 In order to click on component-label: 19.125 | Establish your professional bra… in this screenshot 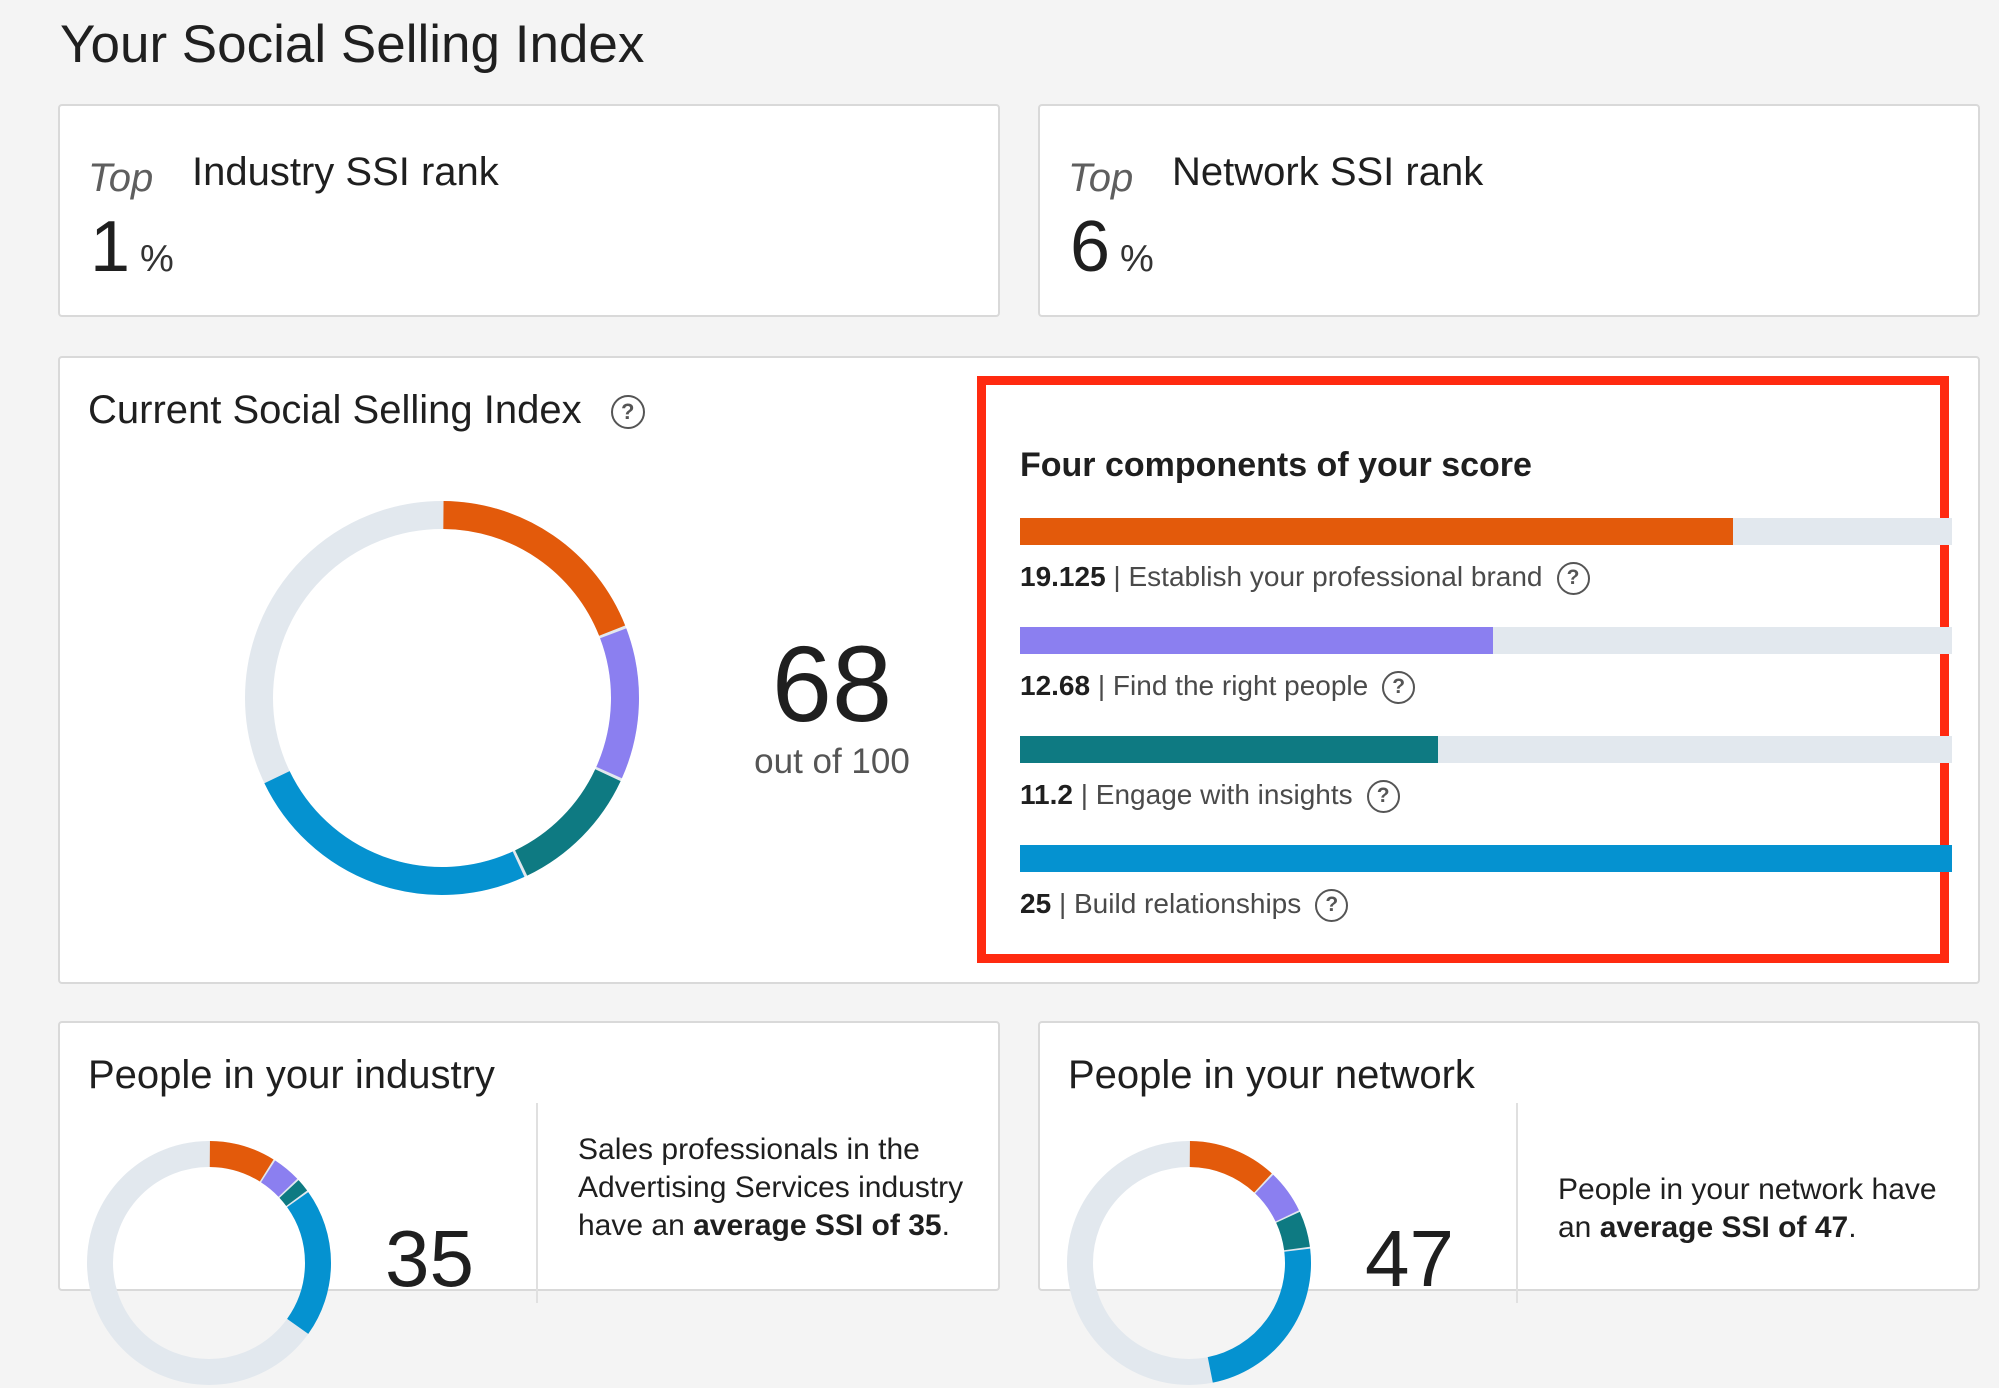, I will do `click(1305, 578)`.